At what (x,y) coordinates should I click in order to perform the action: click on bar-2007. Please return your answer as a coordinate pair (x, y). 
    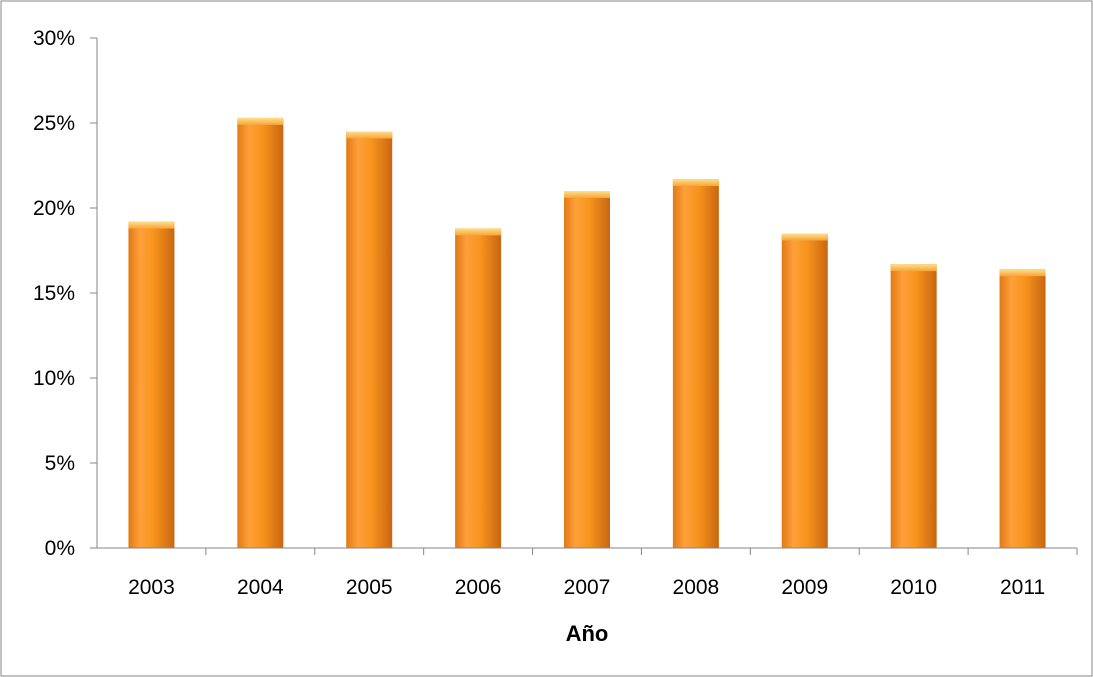
    Looking at the image, I should click on (587, 369).